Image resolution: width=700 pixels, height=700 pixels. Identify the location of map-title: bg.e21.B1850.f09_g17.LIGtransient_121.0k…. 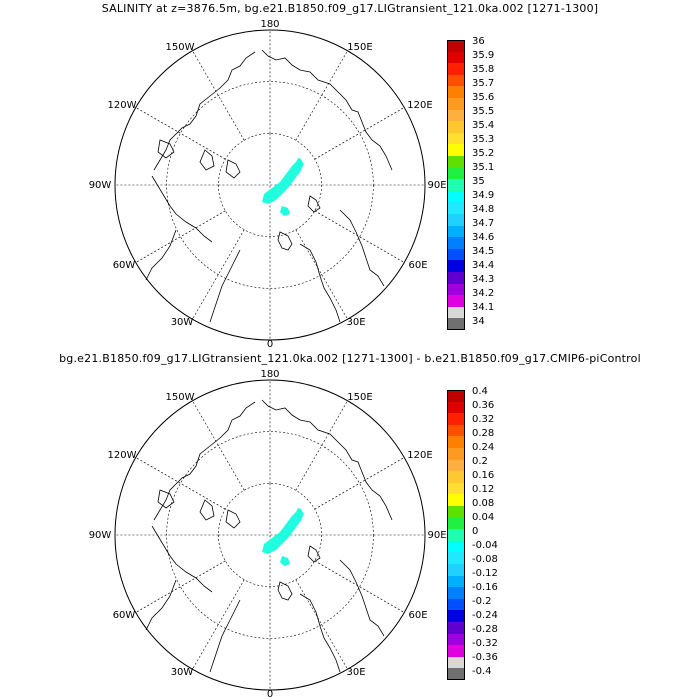
(350, 358).